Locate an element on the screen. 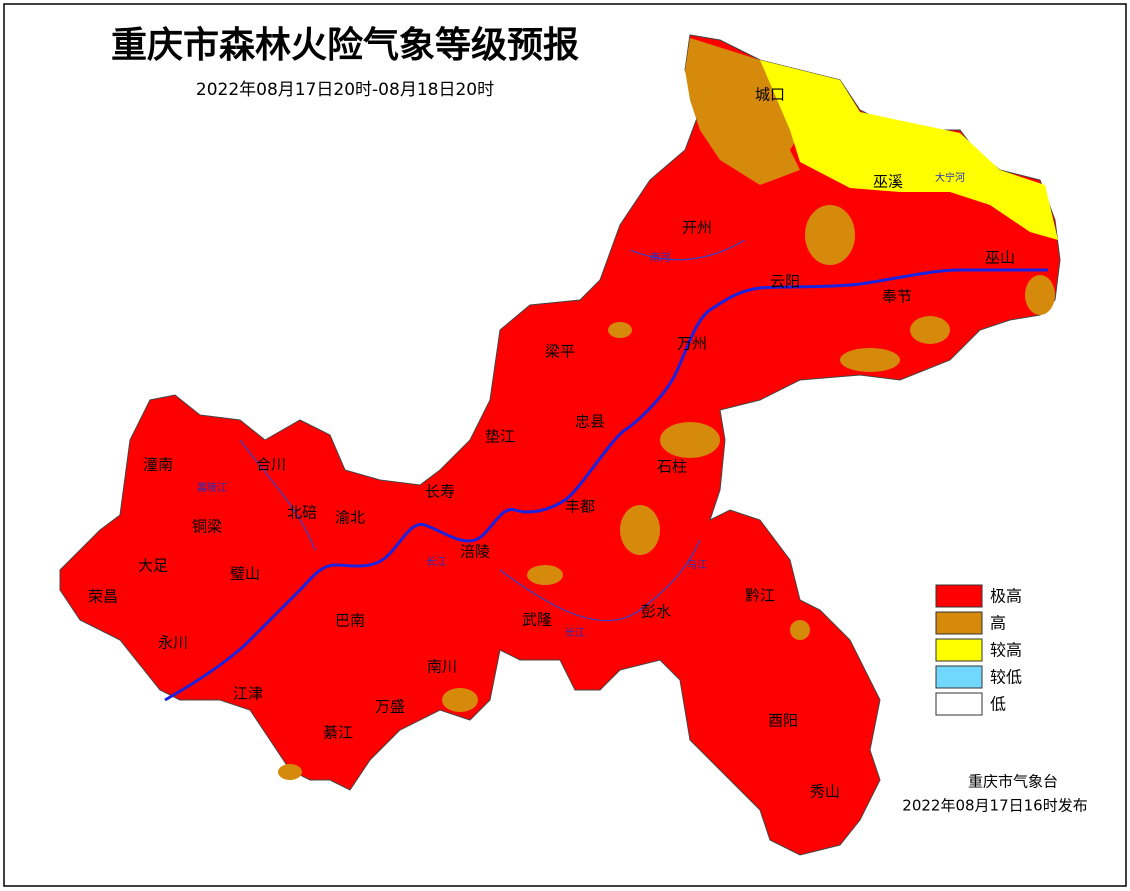 The height and width of the screenshot is (891, 1130). river-label: 大宁河 is located at coordinates (950, 177).